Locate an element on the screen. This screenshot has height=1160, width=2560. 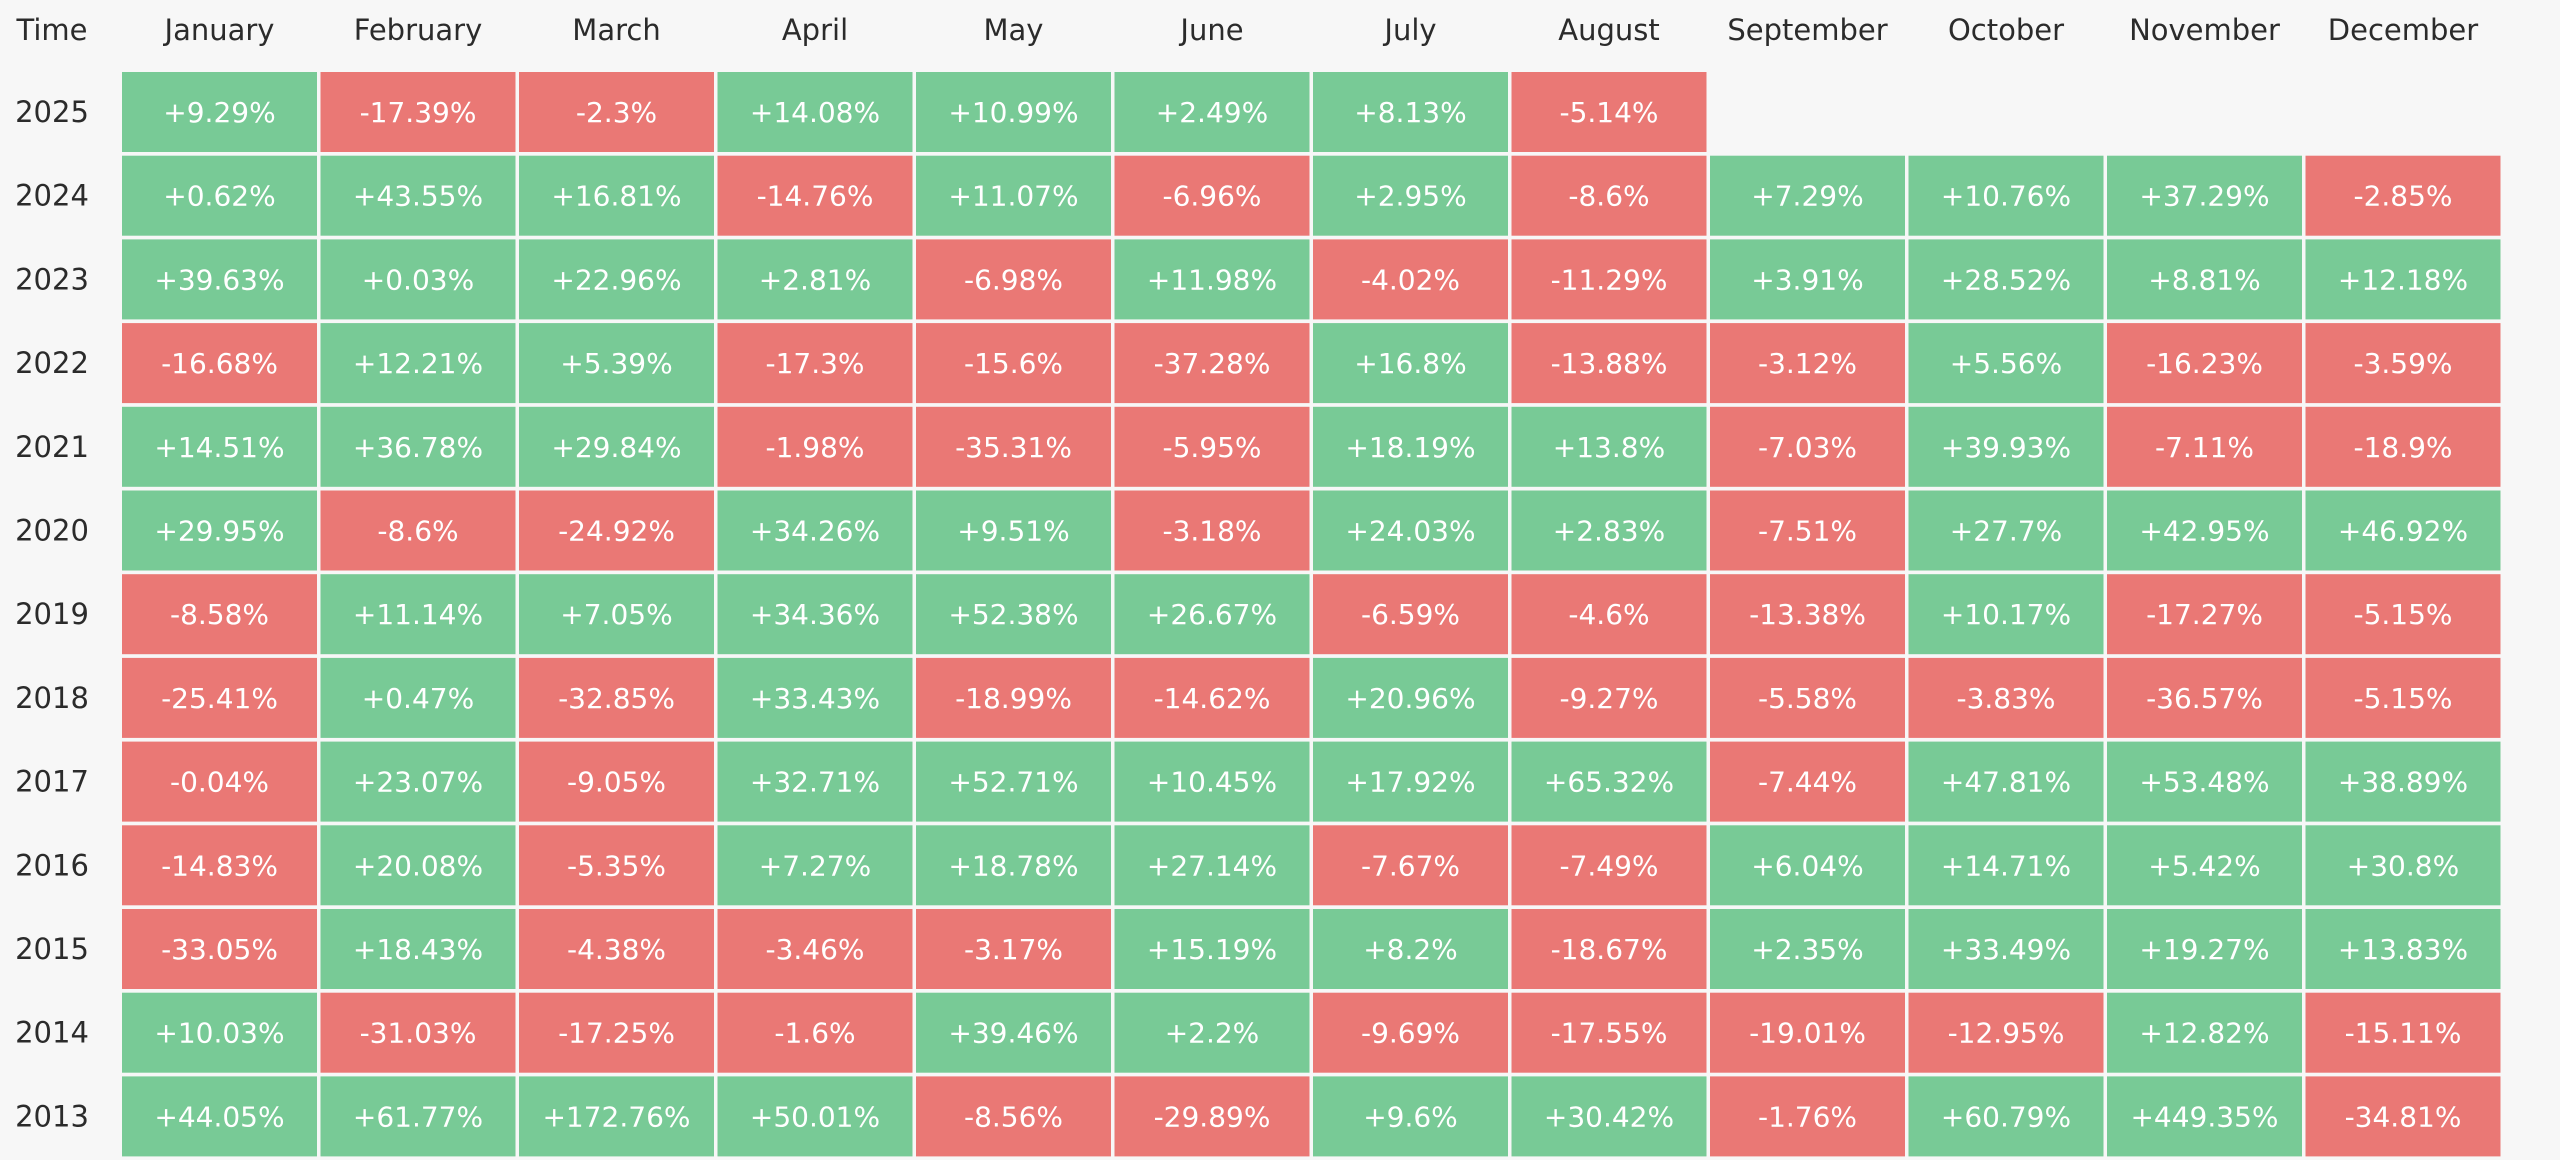
heatmap-cell-label: -13.38% is located at coordinates (1807, 614).